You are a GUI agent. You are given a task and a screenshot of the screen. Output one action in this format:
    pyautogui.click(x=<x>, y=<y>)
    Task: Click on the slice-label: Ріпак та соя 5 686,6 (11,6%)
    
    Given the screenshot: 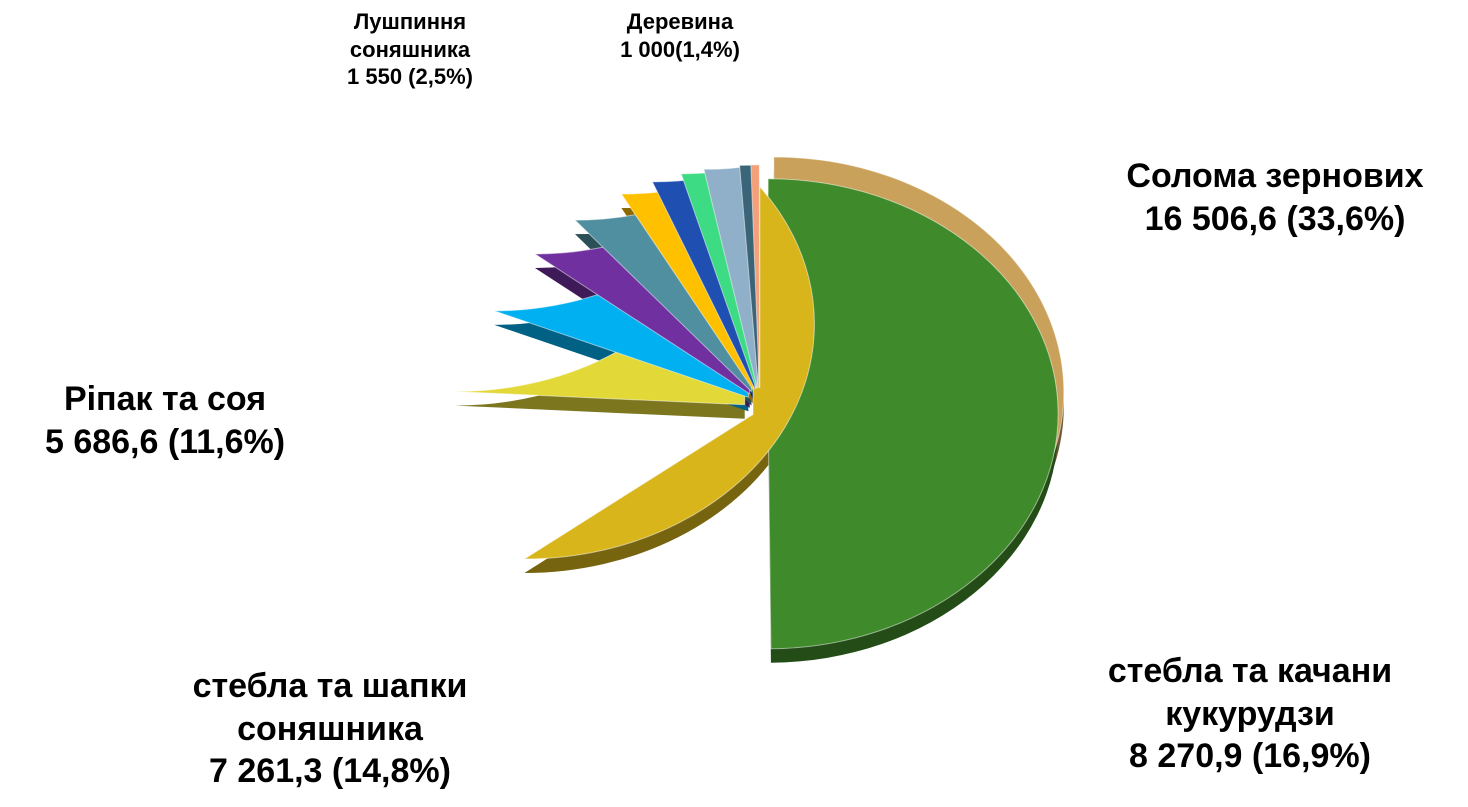 What is the action you would take?
    pyautogui.click(x=165, y=420)
    